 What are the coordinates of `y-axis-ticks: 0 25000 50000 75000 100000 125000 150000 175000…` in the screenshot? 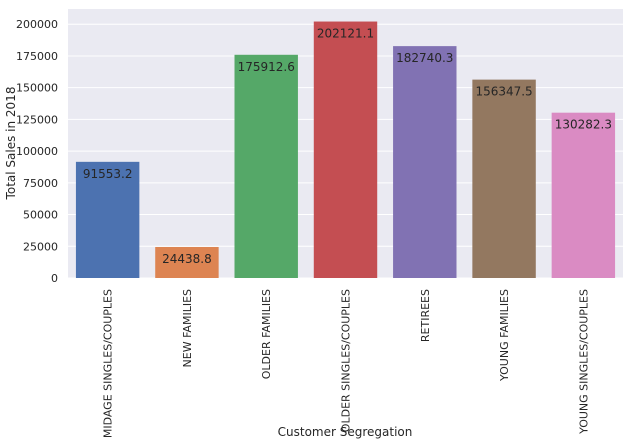 It's located at (37, 151).